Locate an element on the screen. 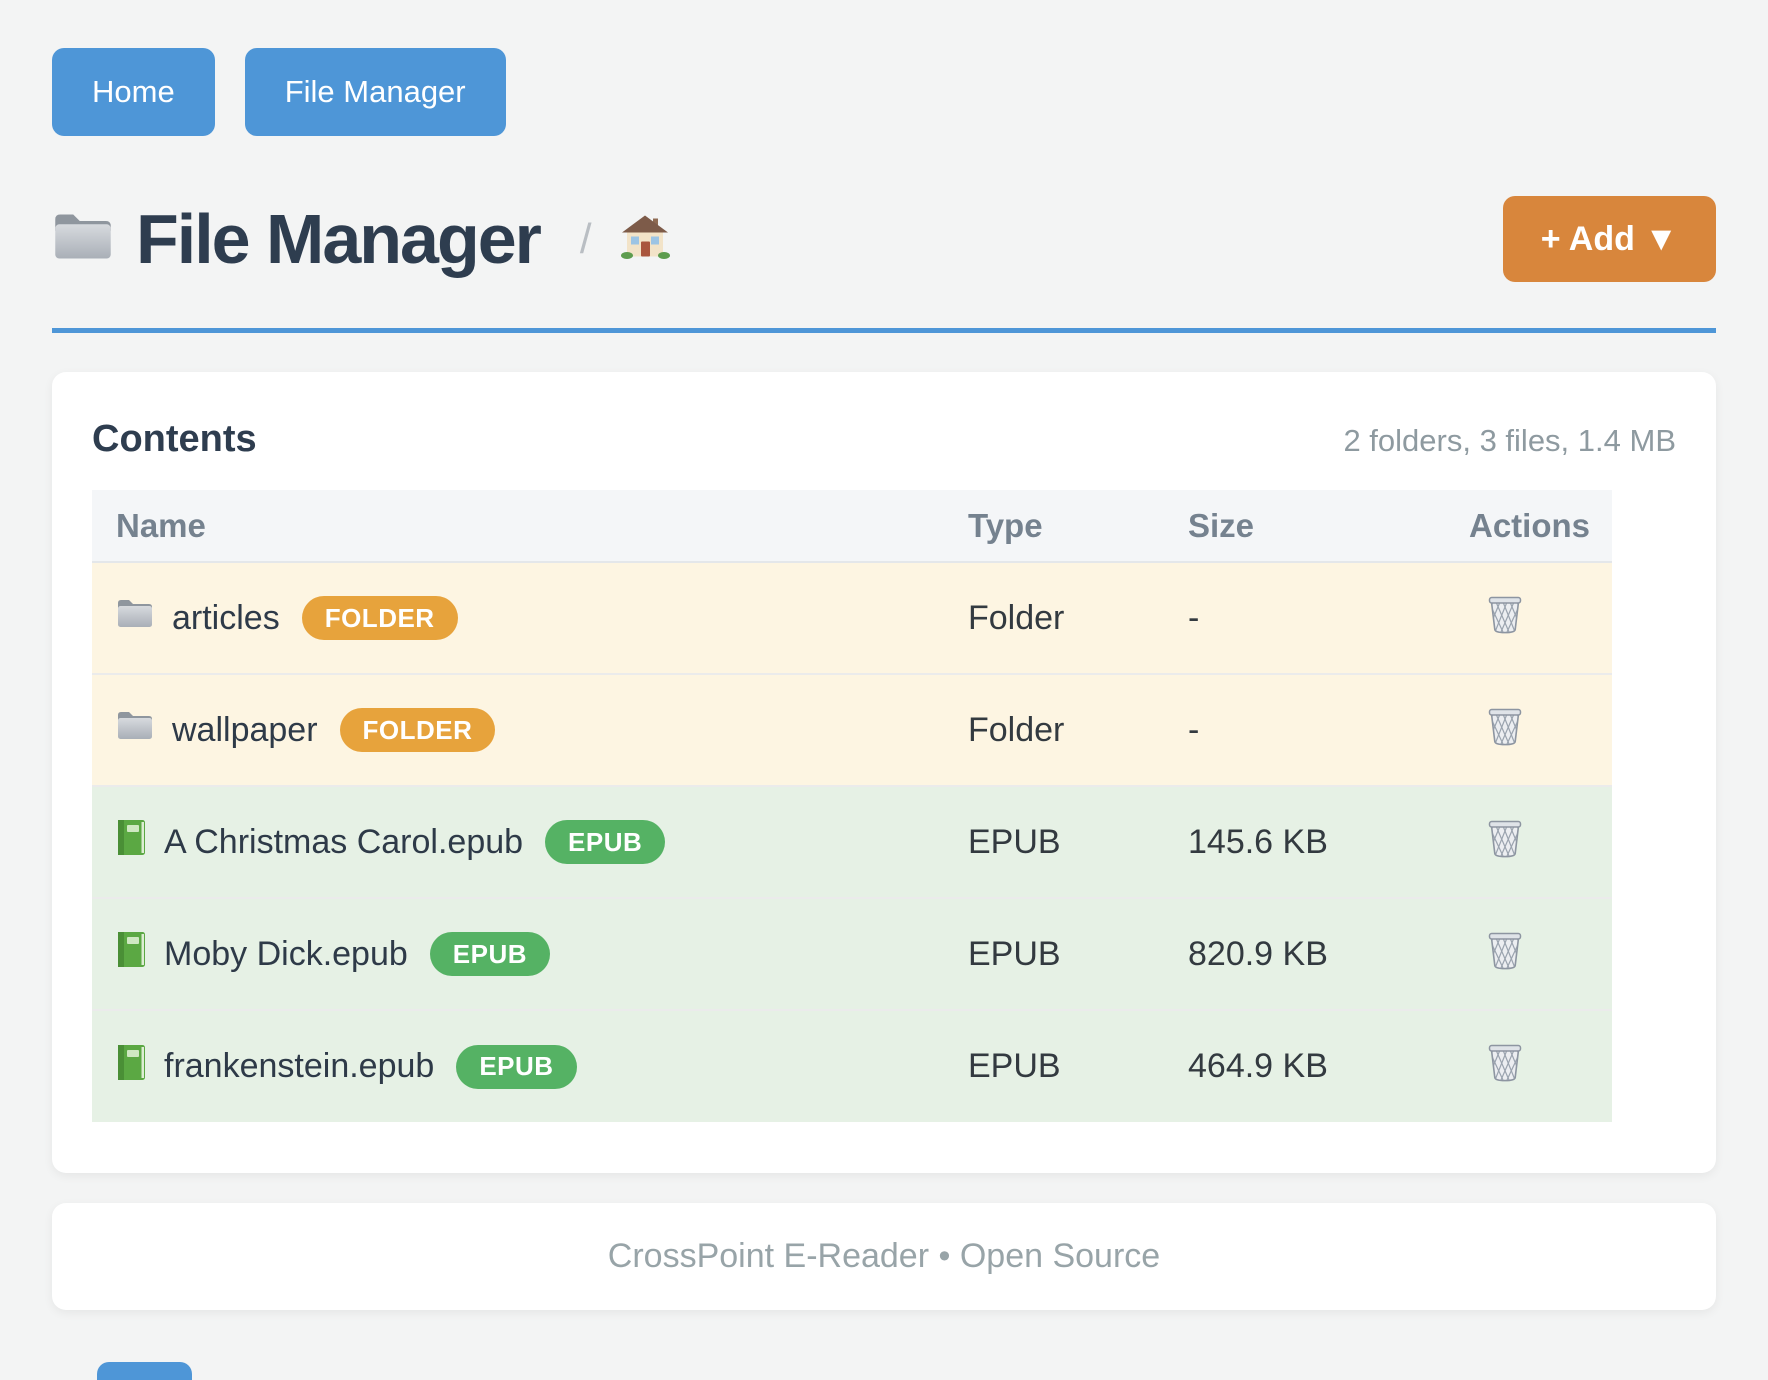 The height and width of the screenshot is (1380, 1768). contents-summary: 2 folders, 3 files, 1.4 MB is located at coordinates (1509, 440).